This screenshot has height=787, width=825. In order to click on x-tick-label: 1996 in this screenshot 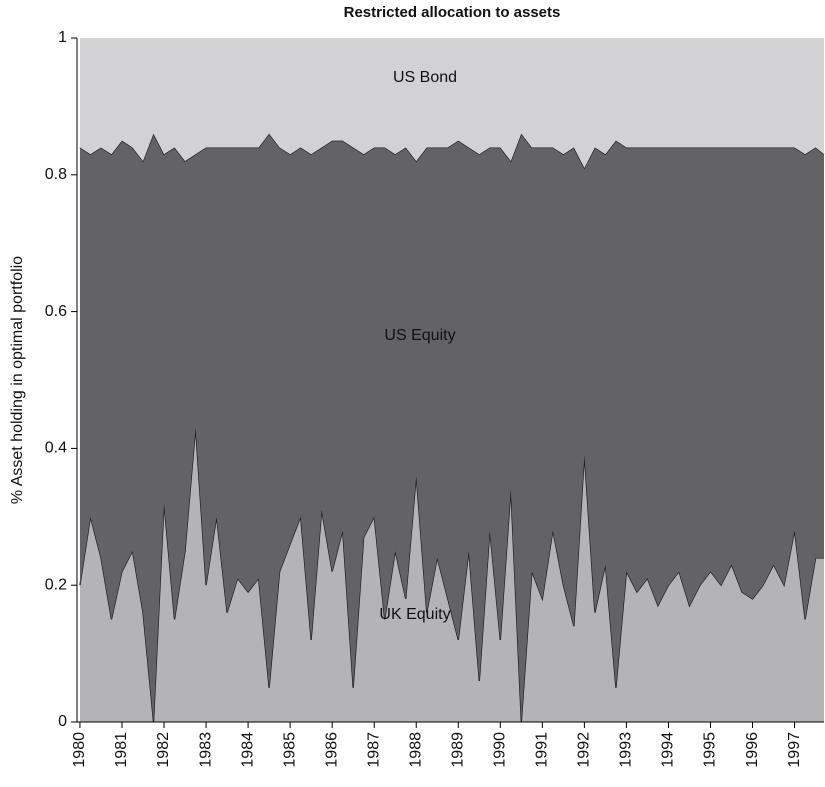, I will do `click(752, 750)`.